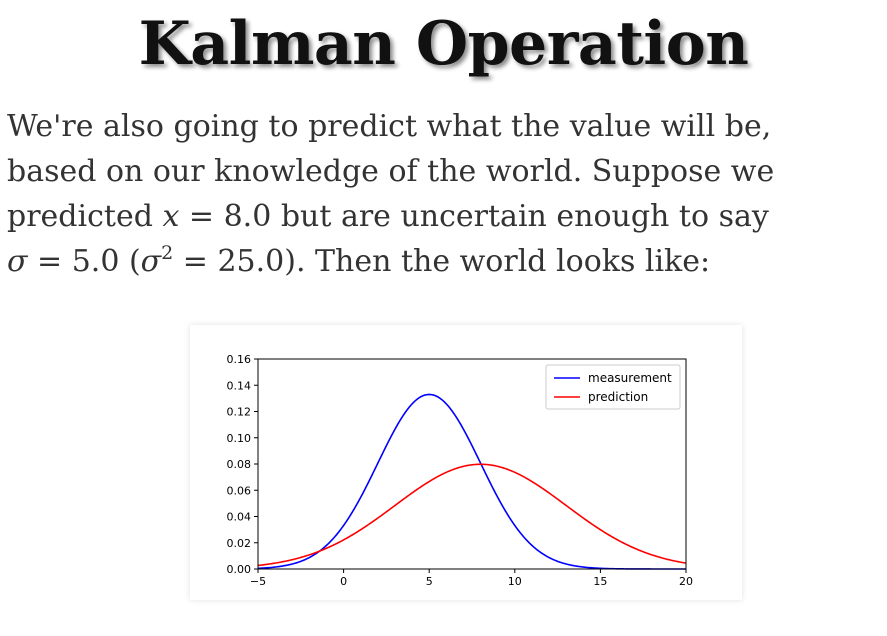 The width and height of the screenshot is (887, 636). Describe the element at coordinates (686, 581) in the screenshot. I see `x-tick-label: 20` at that location.